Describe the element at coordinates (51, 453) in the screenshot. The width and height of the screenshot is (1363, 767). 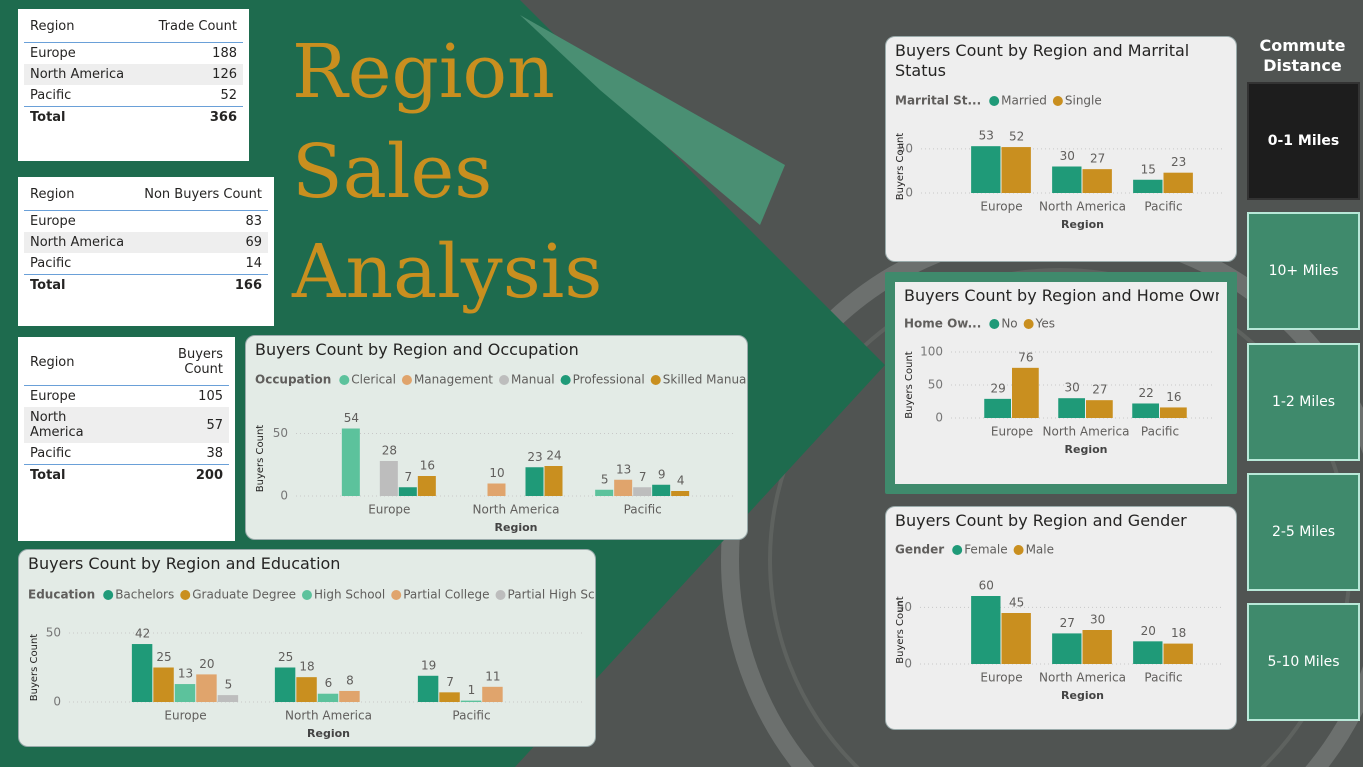
I see `cell: Pacific` at that location.